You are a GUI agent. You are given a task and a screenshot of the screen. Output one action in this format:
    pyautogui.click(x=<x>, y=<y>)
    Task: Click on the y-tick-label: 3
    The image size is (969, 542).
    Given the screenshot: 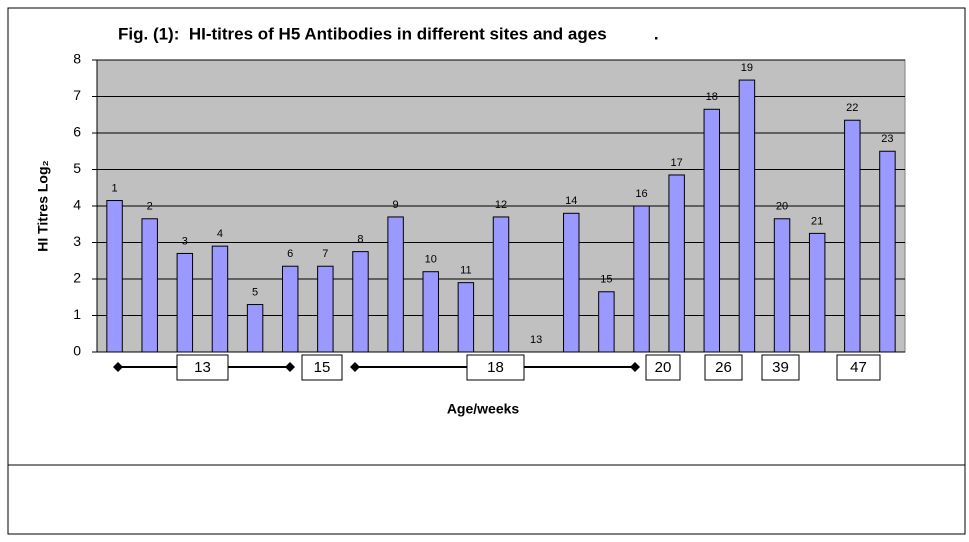 What is the action you would take?
    pyautogui.click(x=77, y=241)
    